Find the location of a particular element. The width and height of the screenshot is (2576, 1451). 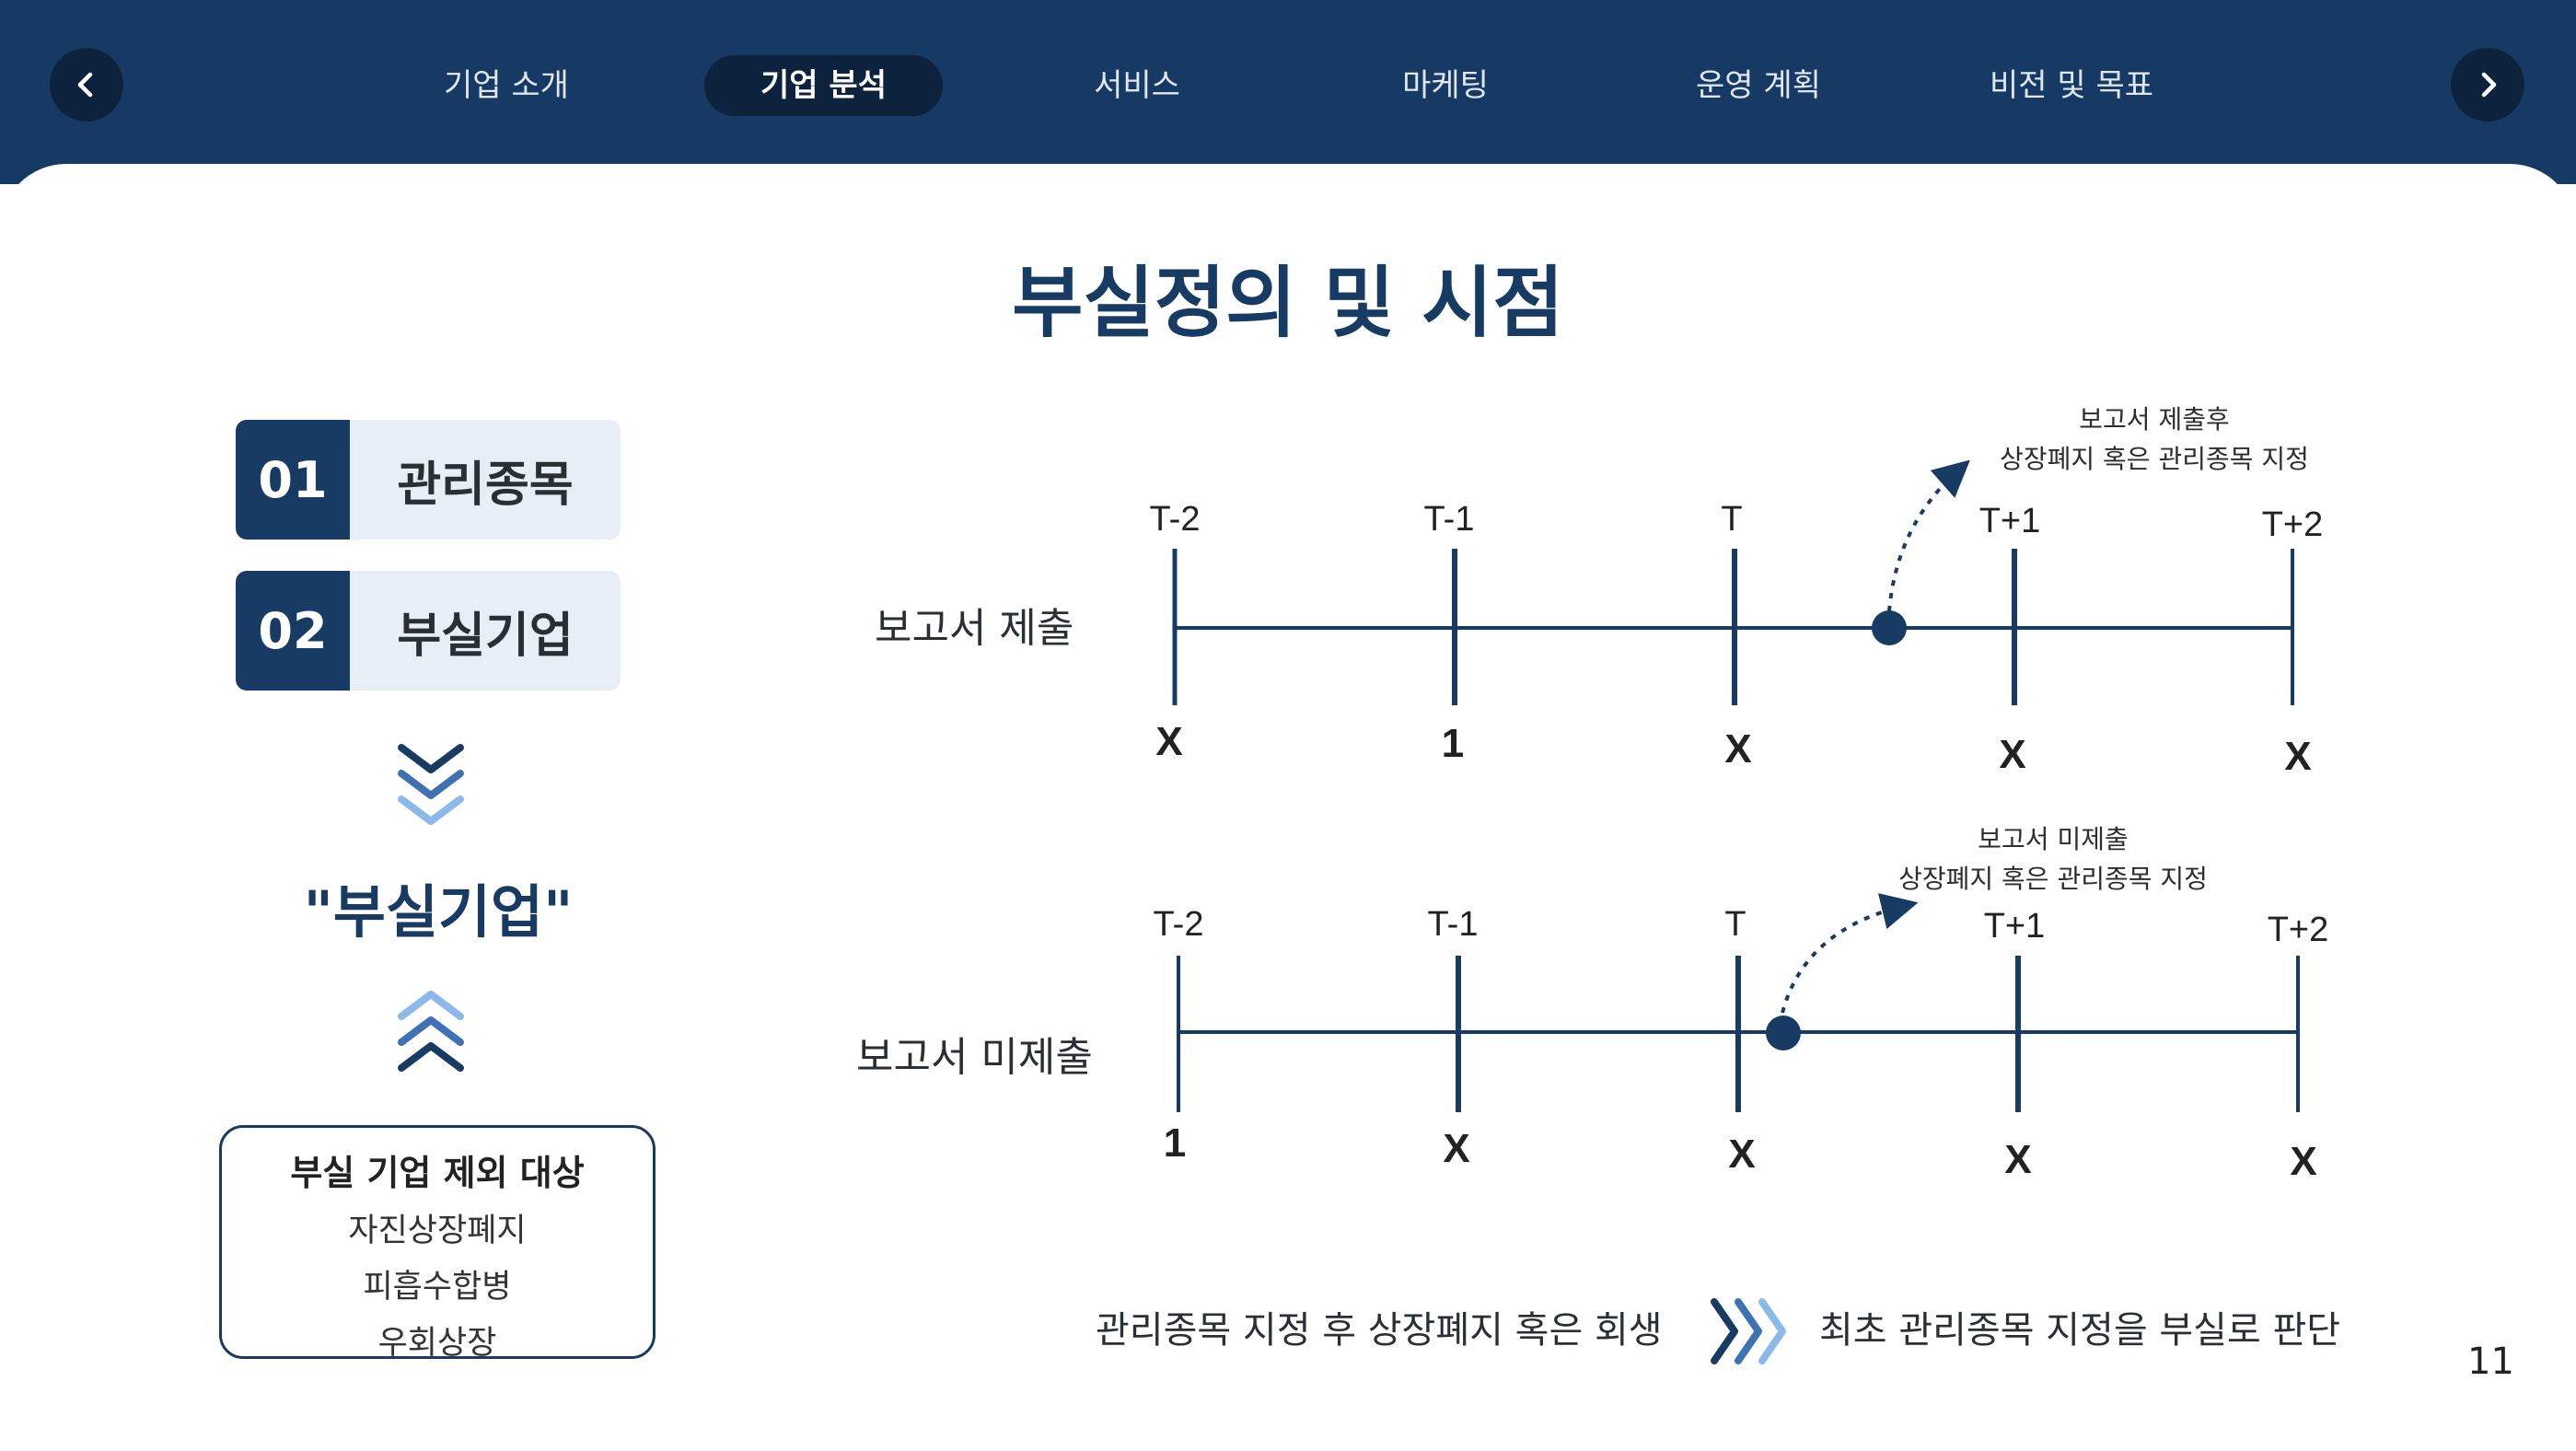

double-chevron-up-icon is located at coordinates (431, 1031).